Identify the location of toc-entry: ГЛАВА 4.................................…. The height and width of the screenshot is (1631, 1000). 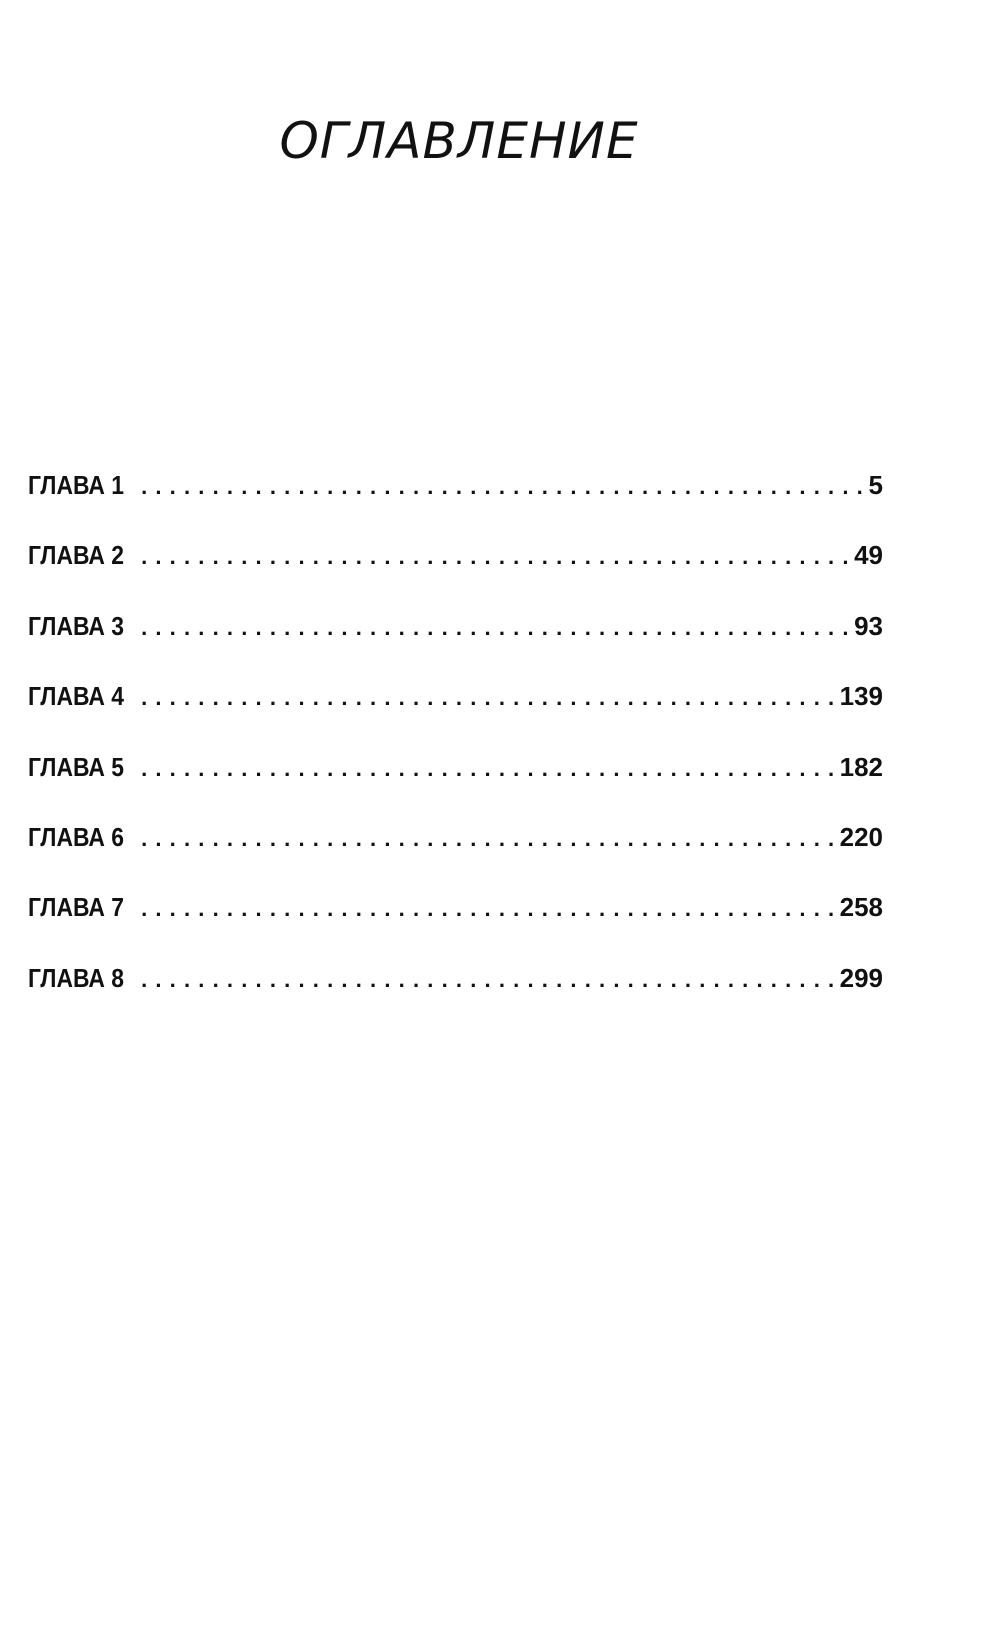
(455, 716).